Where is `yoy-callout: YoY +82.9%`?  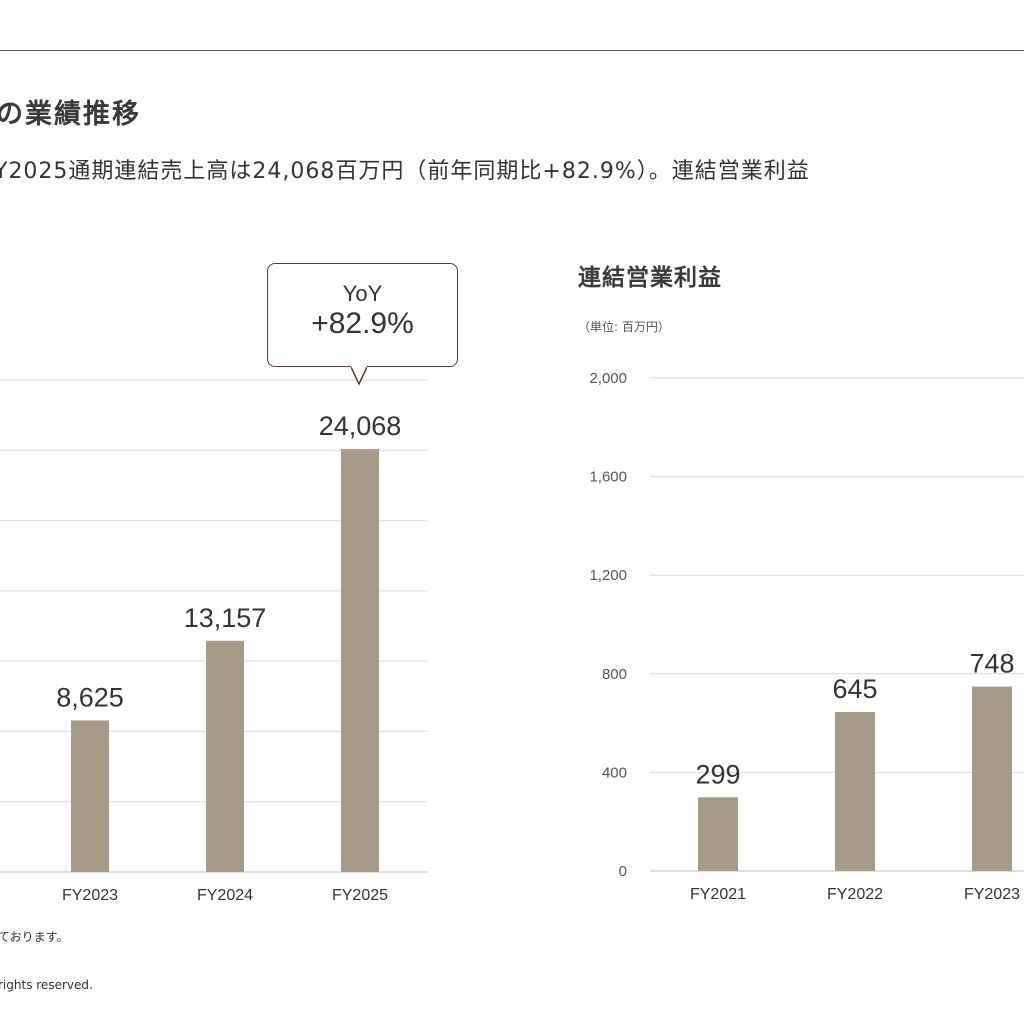
yoy-callout: YoY +82.9% is located at coordinates (362, 315).